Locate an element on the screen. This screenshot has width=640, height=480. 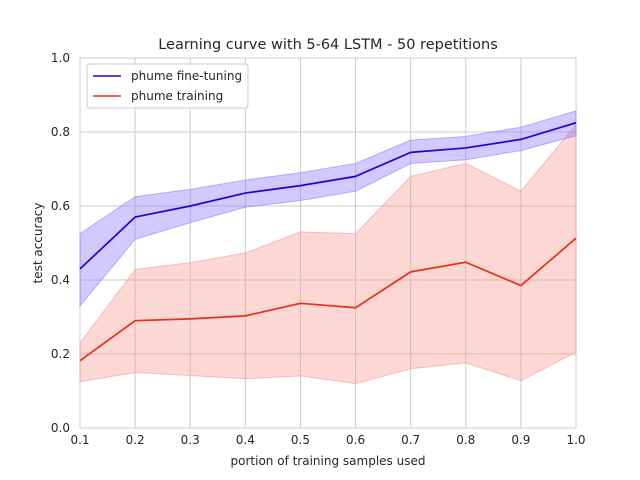
legend-label-fine-tuning: phume fine-tuning is located at coordinates (186, 76).